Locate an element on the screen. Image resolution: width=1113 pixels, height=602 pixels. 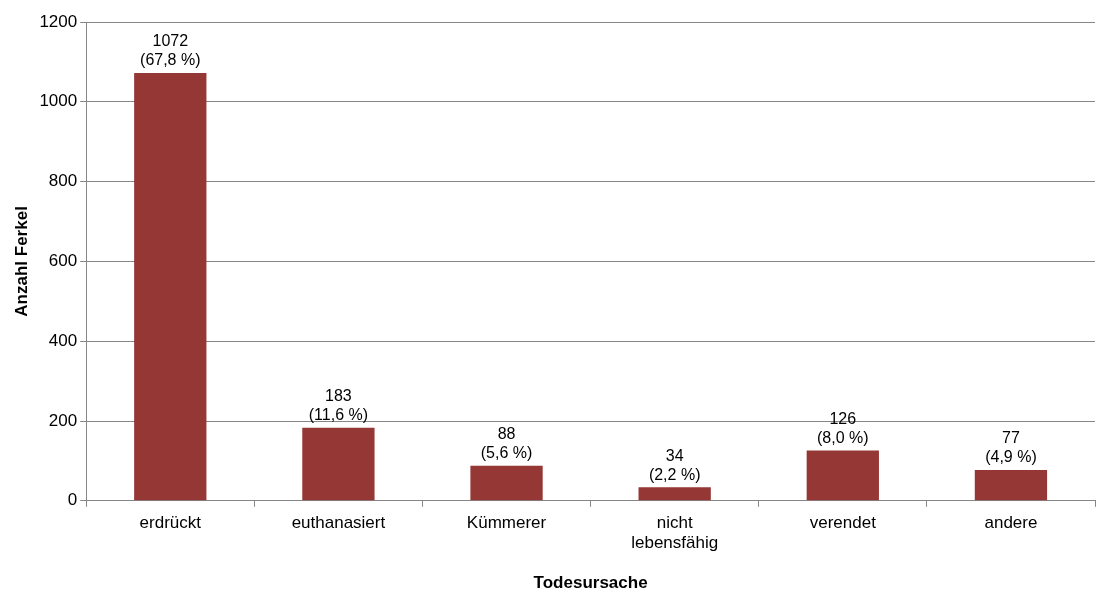
y-tick-label: 1000 is located at coordinates (58, 101).